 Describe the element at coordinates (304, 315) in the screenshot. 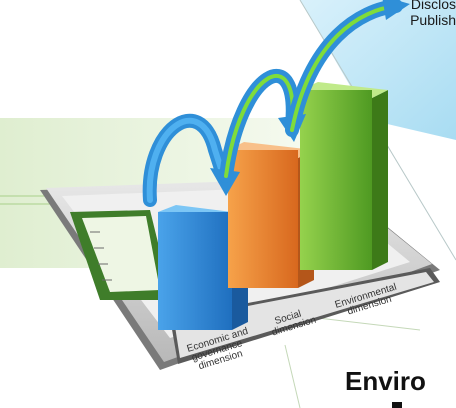

I see `label-strip-face` at that location.